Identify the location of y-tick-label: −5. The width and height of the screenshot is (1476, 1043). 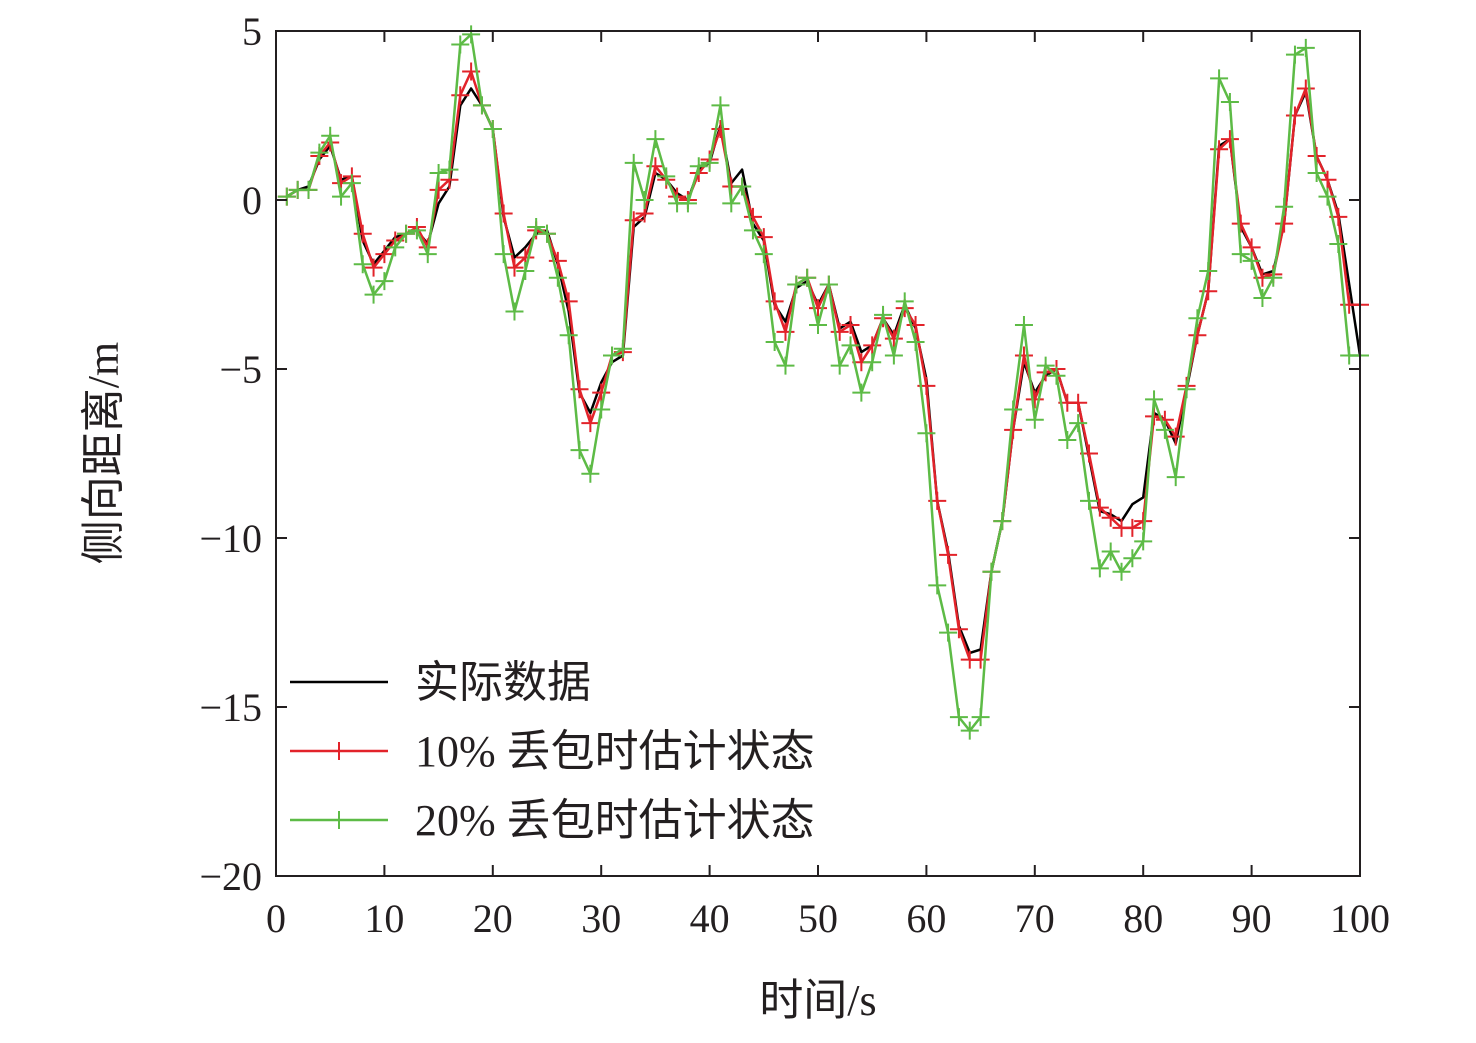
(240, 369).